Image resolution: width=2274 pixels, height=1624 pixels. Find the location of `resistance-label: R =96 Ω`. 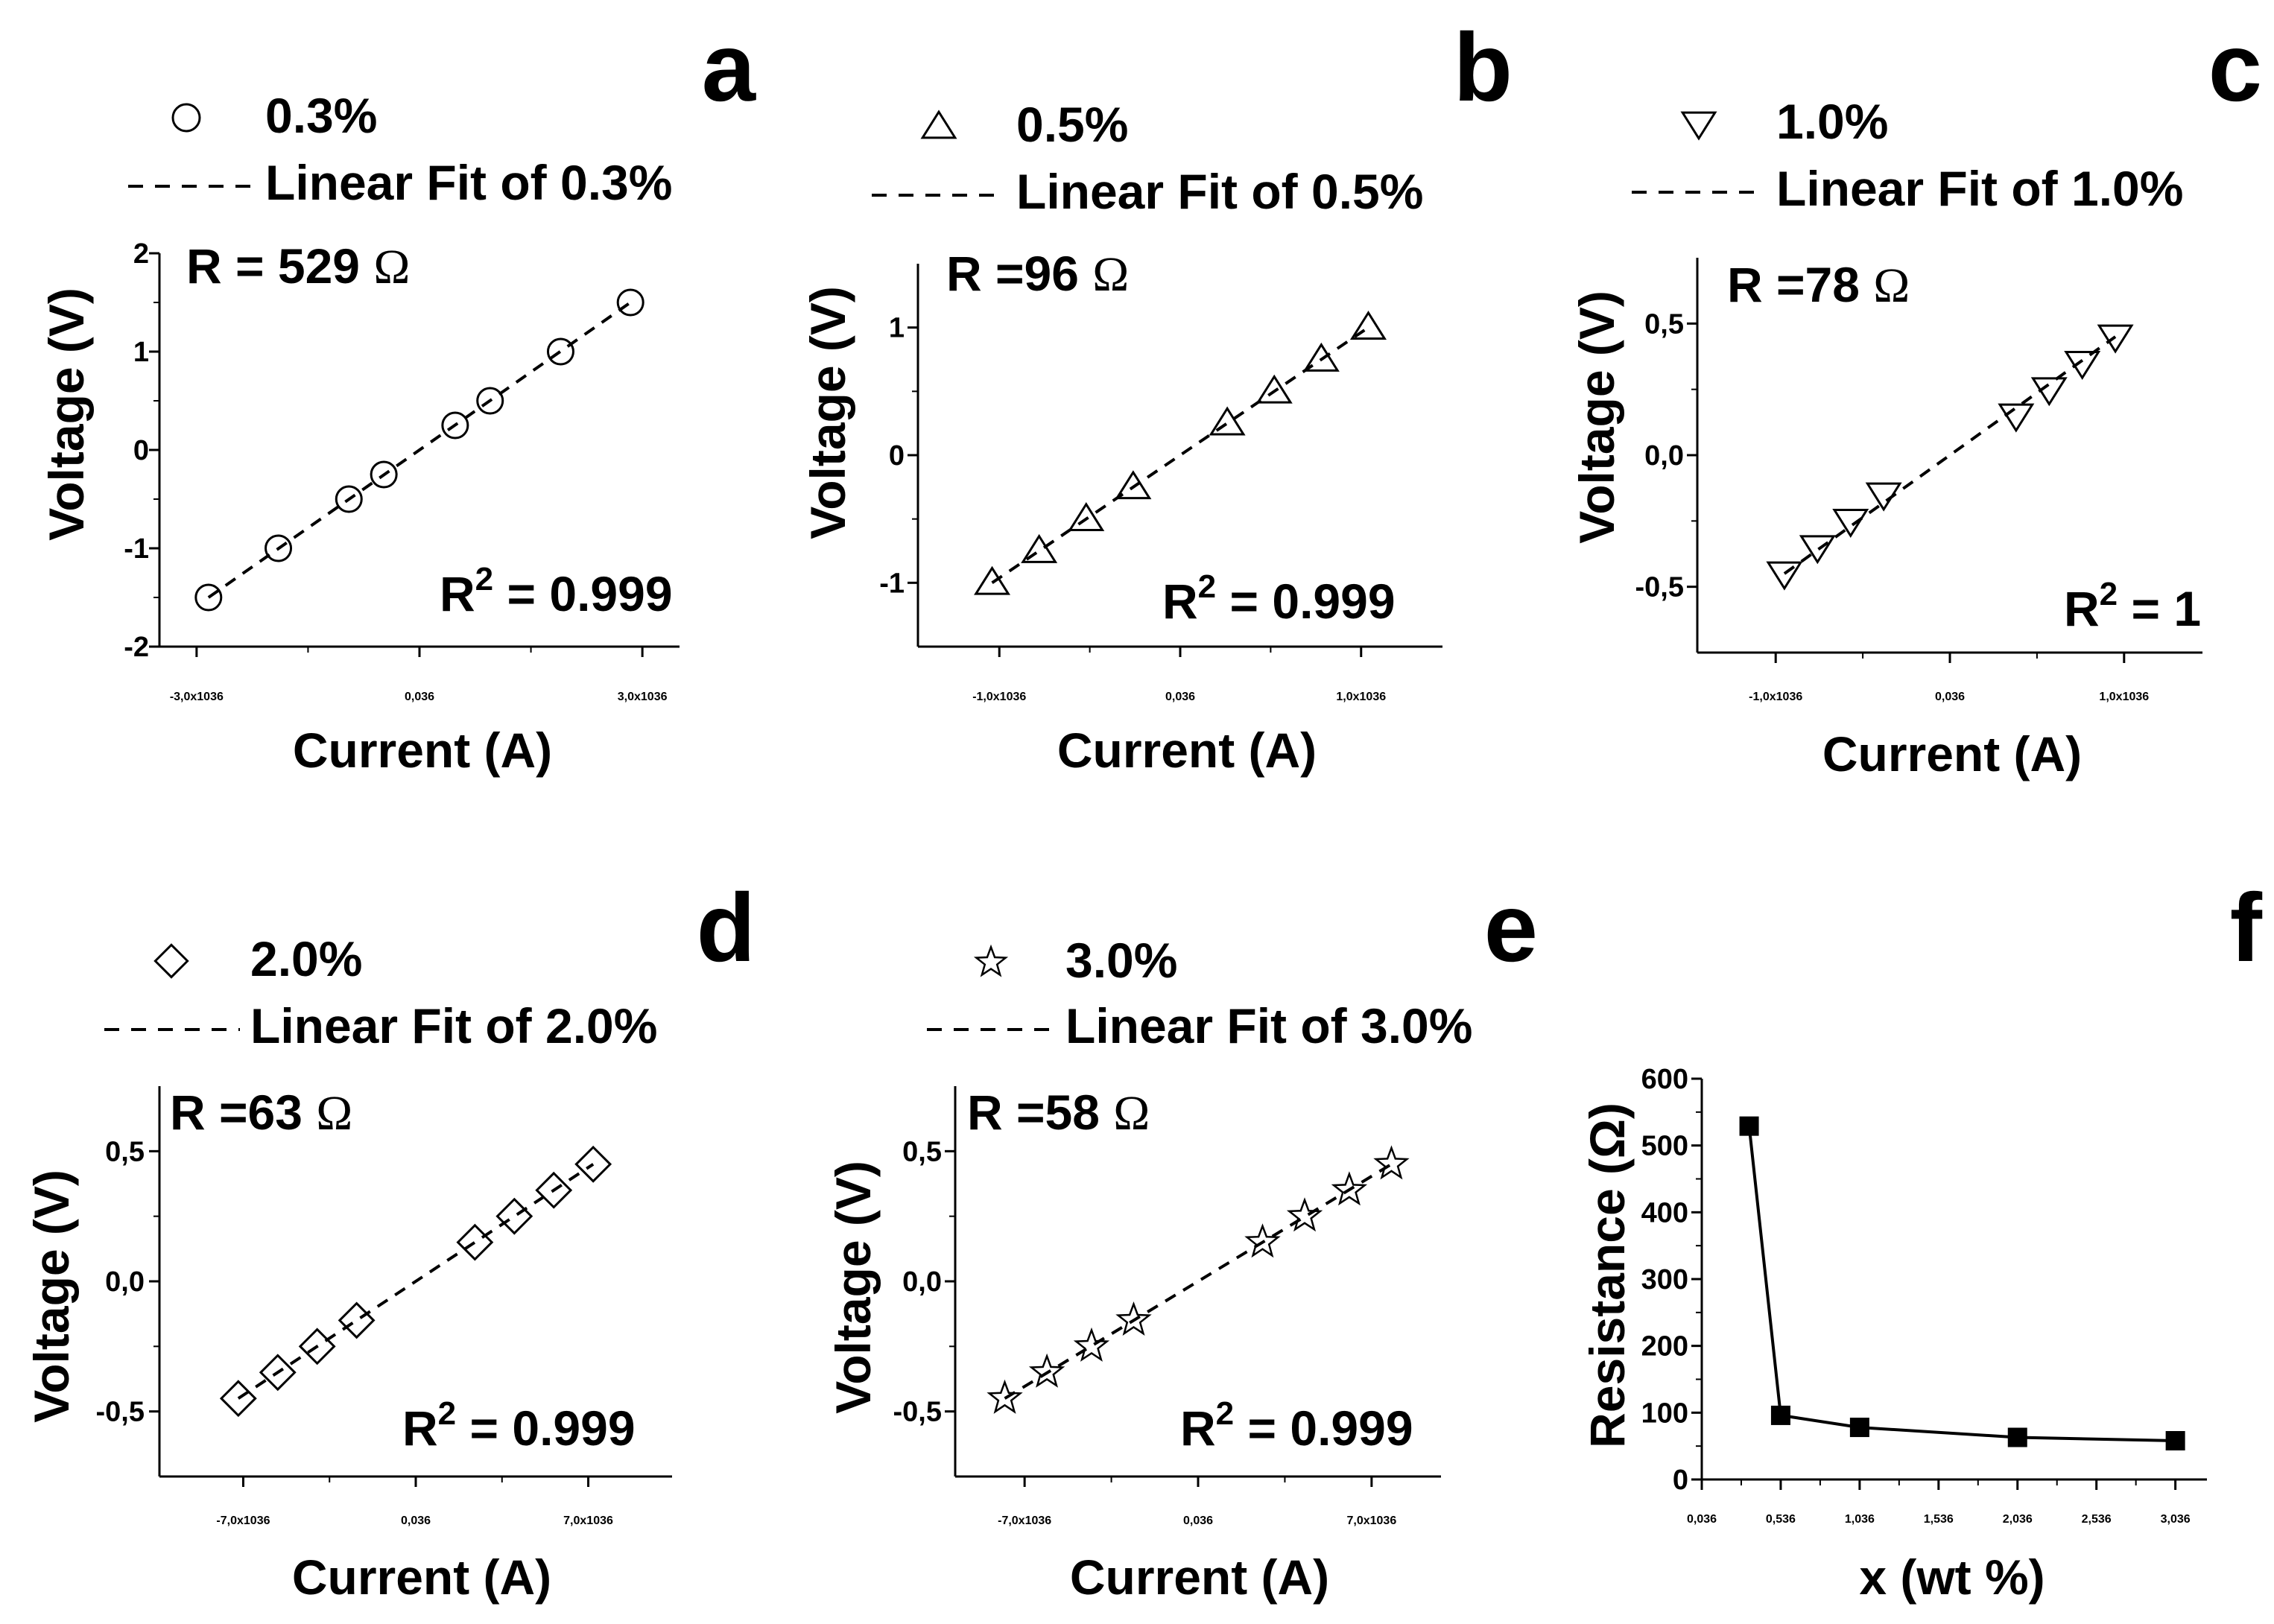

resistance-label: R =96 Ω is located at coordinates (1037, 274).